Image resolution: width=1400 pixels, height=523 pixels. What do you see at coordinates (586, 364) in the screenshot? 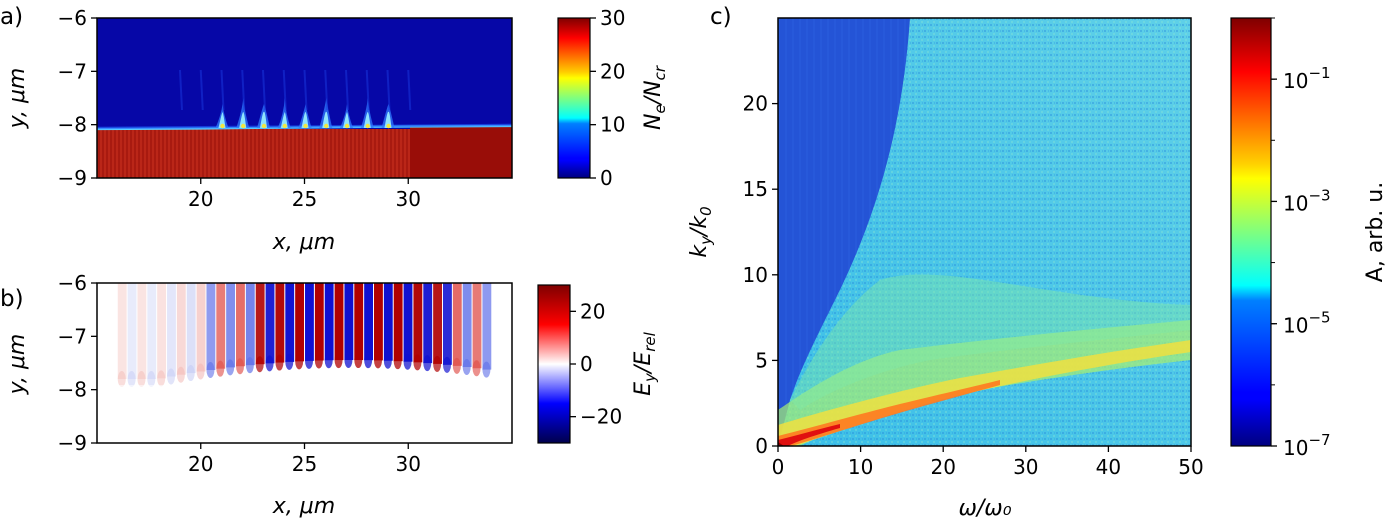
I see `colorbar-b-tick-label: 0` at bounding box center [586, 364].